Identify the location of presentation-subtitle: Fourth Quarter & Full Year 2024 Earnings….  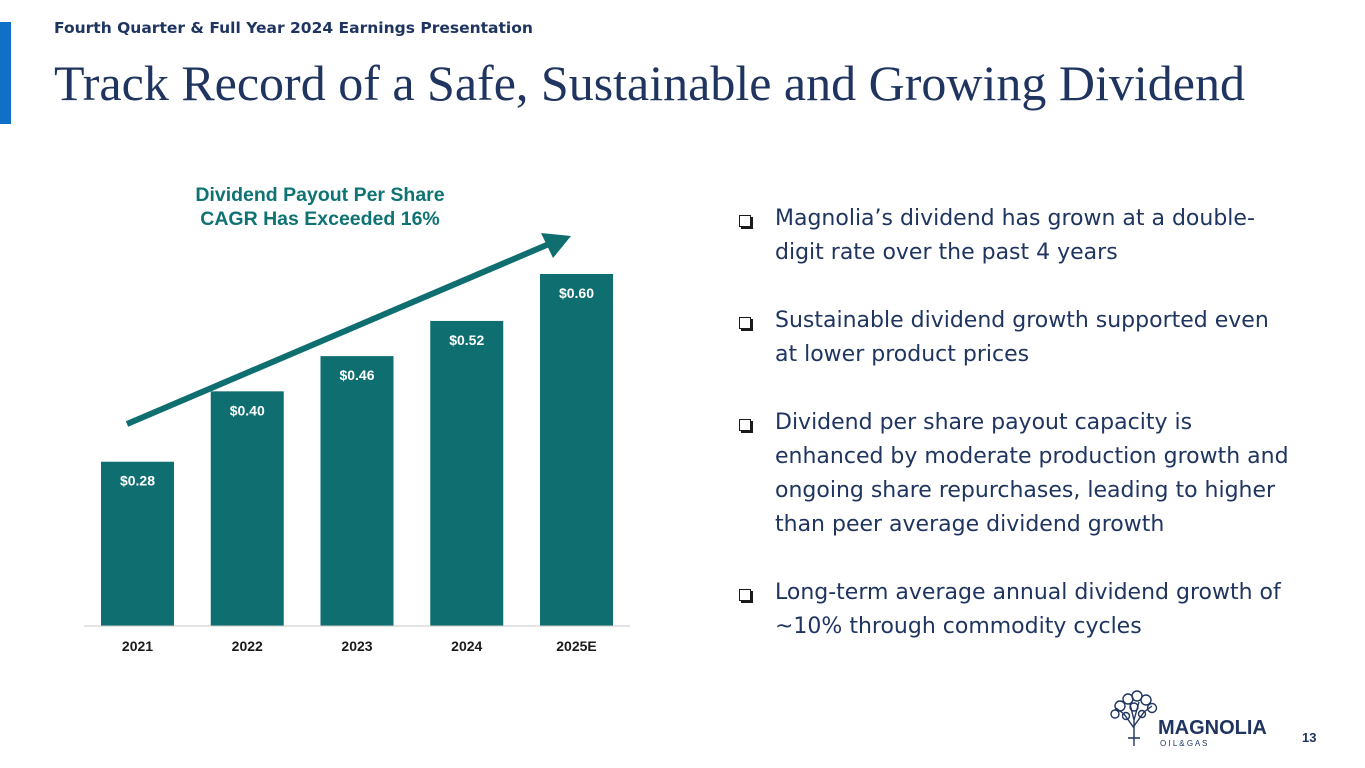
(293, 28).